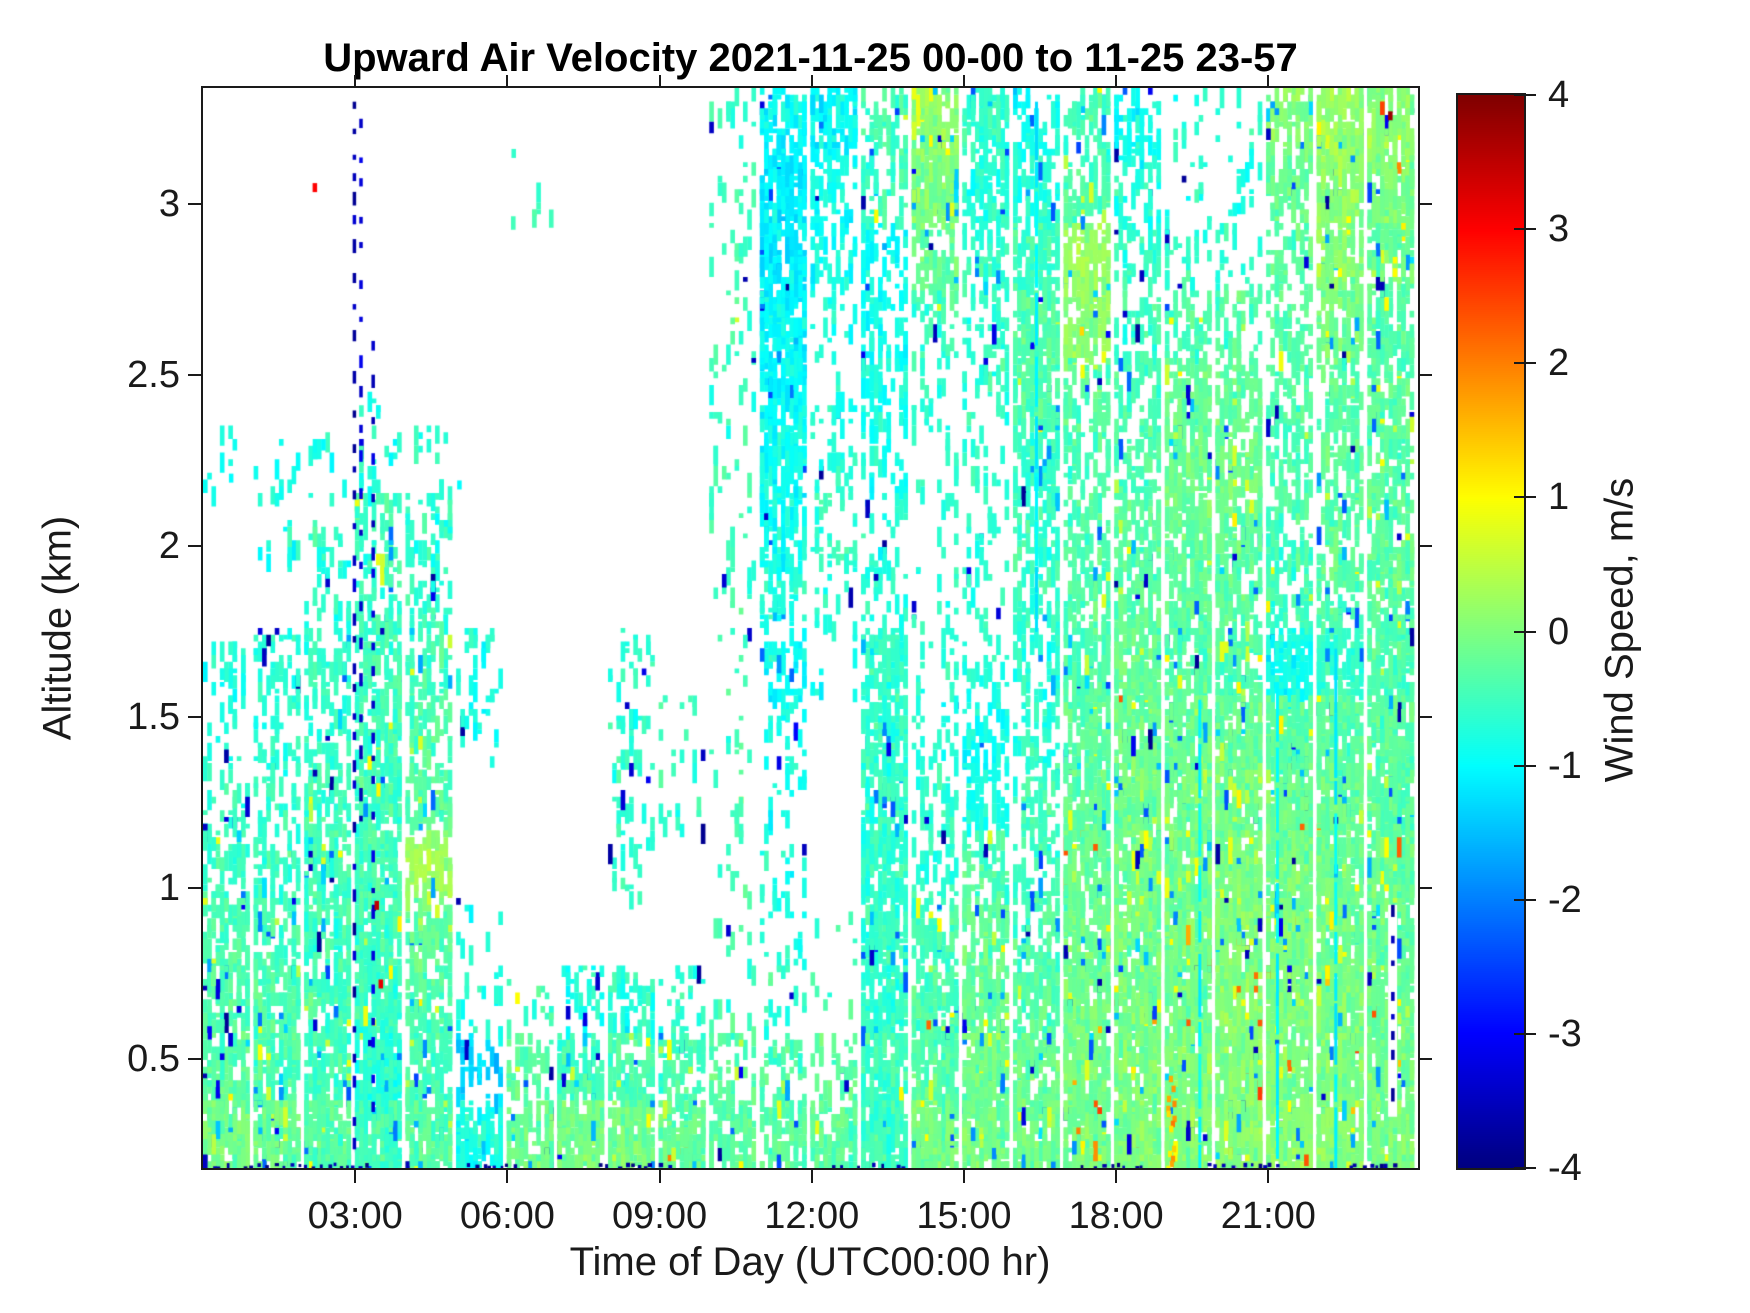 Image resolution: width=1750 pixels, height=1313 pixels. I want to click on y-tick-label: 2, so click(169, 545).